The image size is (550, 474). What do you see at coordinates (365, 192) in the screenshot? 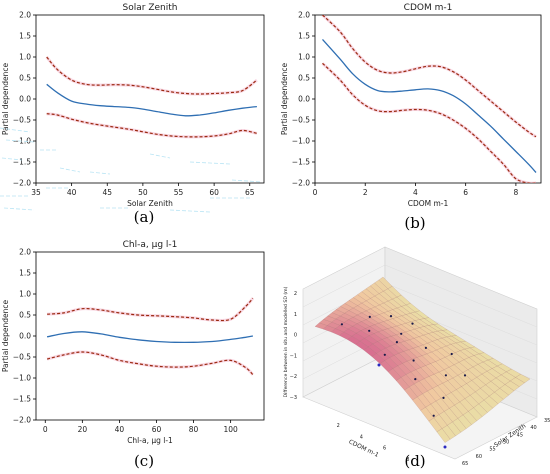
I see `x-tick-label: 2` at bounding box center [365, 192].